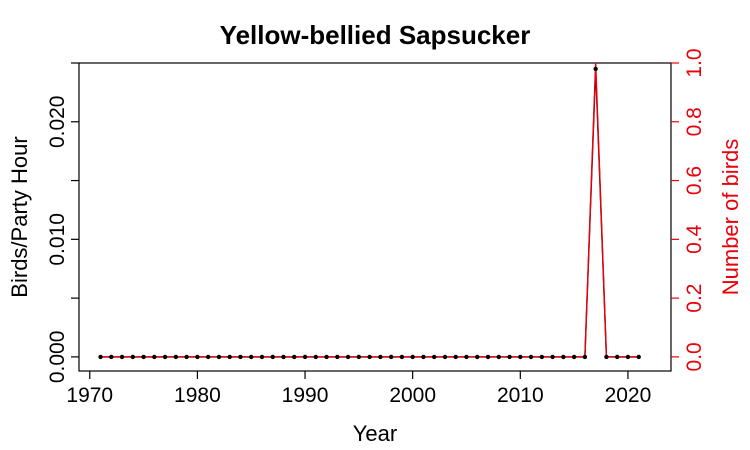 Image resolution: width=750 pixels, height=450 pixels. I want to click on y-tick-label-right: 0.4, so click(694, 239).